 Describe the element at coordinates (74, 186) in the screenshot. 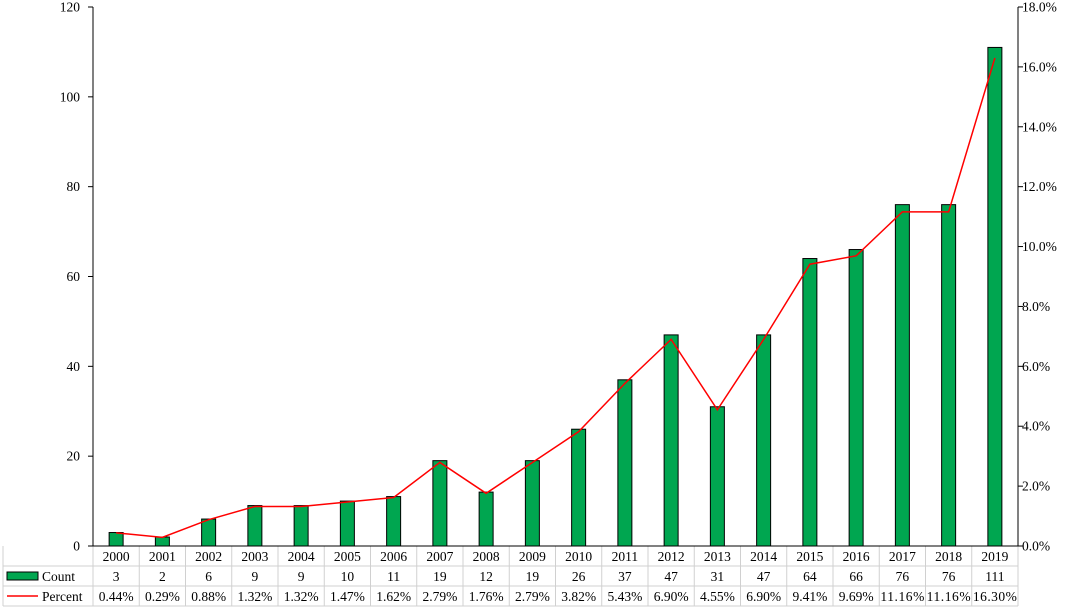

I see `left-tick-label: 80` at that location.